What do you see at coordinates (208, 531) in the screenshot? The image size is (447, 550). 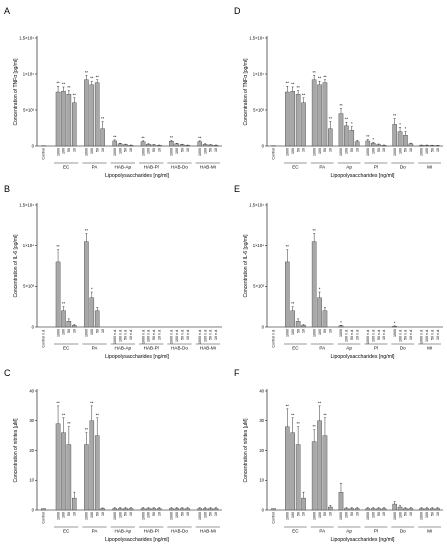 I see `group-label: HAB-Mi` at bounding box center [208, 531].